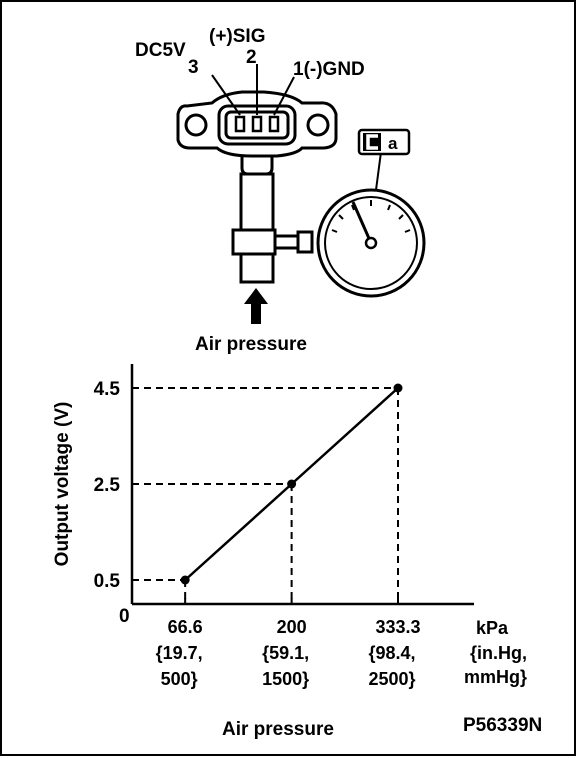 The image size is (576, 758). What do you see at coordinates (391, 653) in the screenshot?
I see `x-tick-label-2-line-1: {98.4,` at bounding box center [391, 653].